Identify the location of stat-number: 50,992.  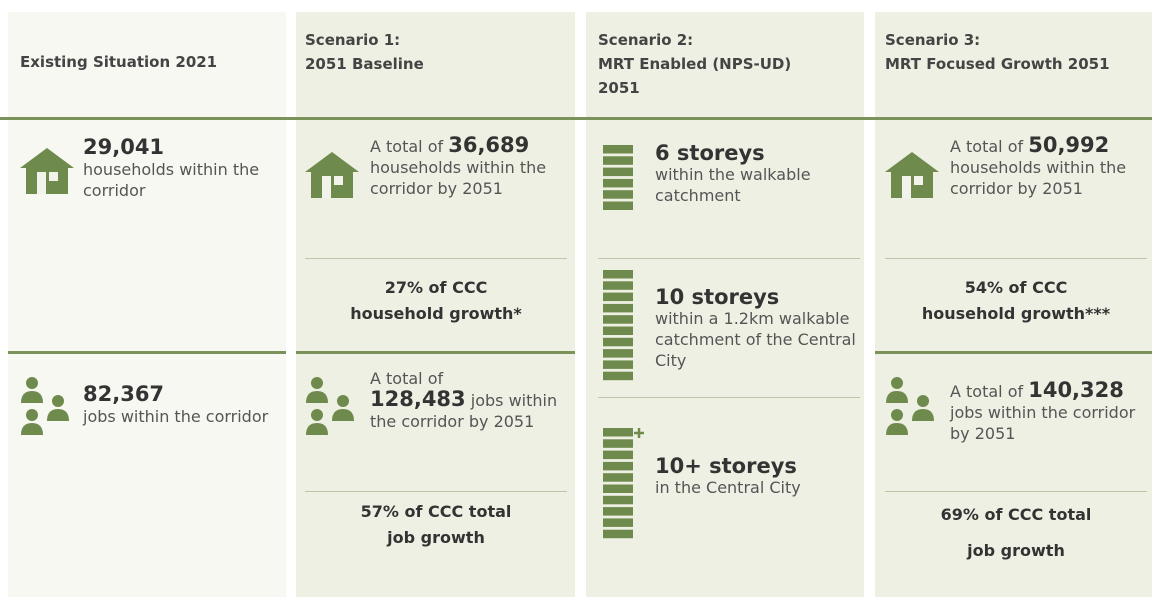
(1069, 145).